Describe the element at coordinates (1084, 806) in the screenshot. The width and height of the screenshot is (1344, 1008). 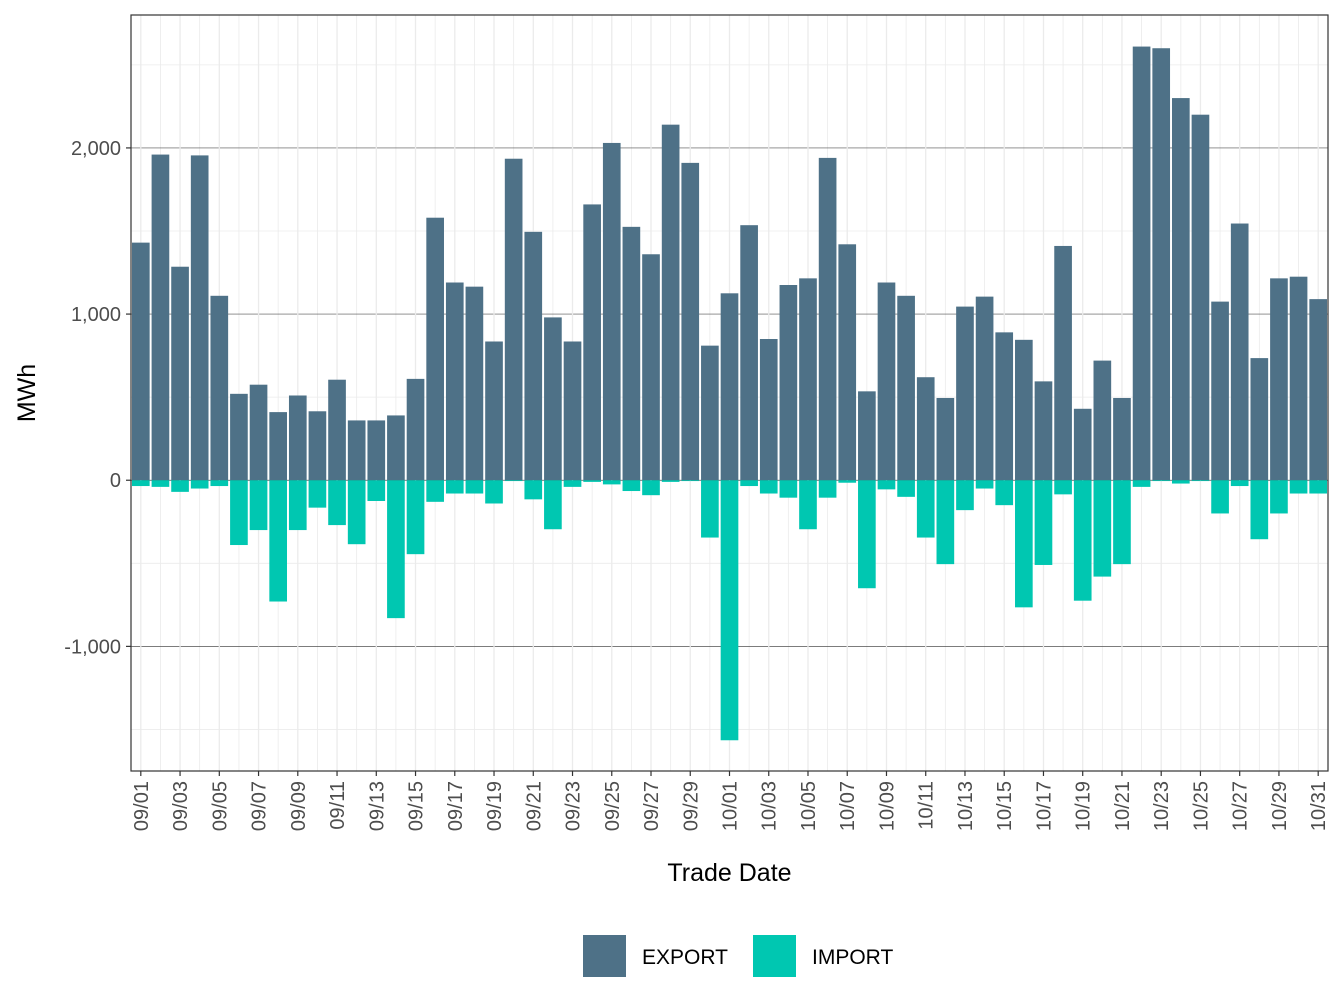
I see `x-tick-label: 10/19` at that location.